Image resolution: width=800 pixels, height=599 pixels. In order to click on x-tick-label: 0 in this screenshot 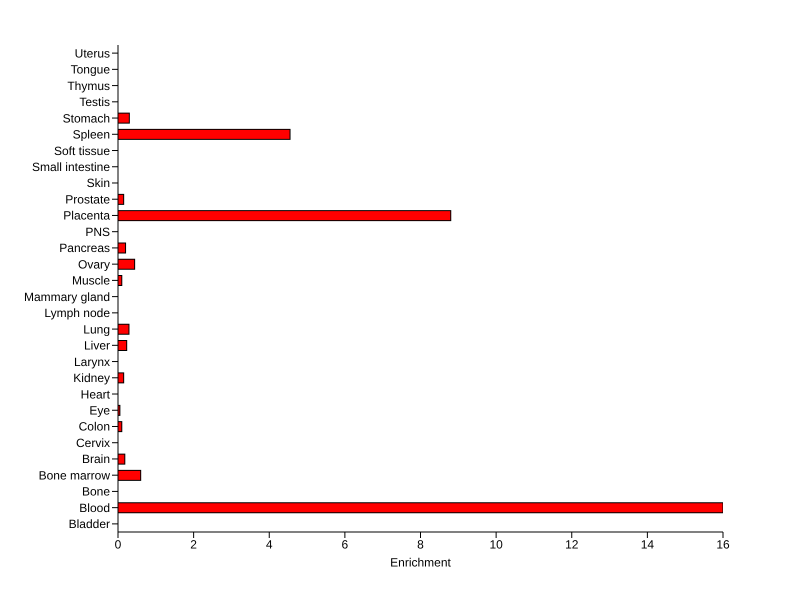, I will do `click(118, 545)`.